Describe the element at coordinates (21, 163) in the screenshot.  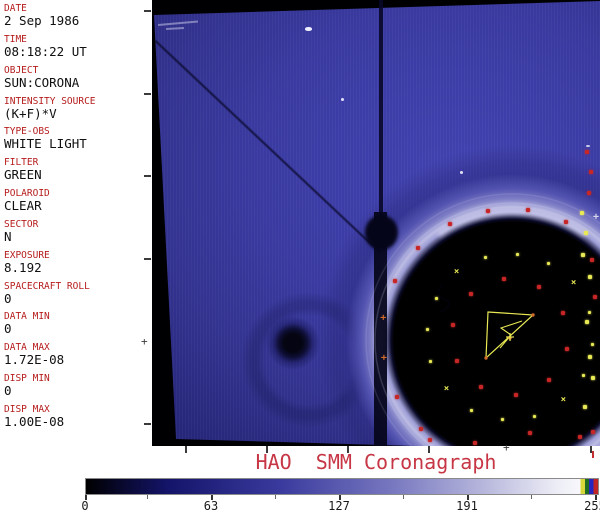
I see `metadata-label: FILTER` at that location.